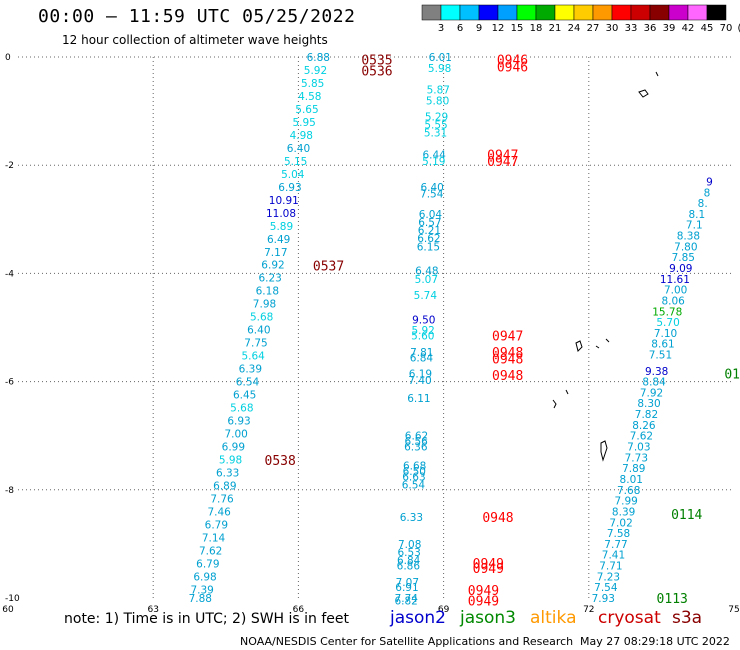 This screenshot has height=650, width=740. I want to click on wave-height-value: 5.29, so click(436, 118).